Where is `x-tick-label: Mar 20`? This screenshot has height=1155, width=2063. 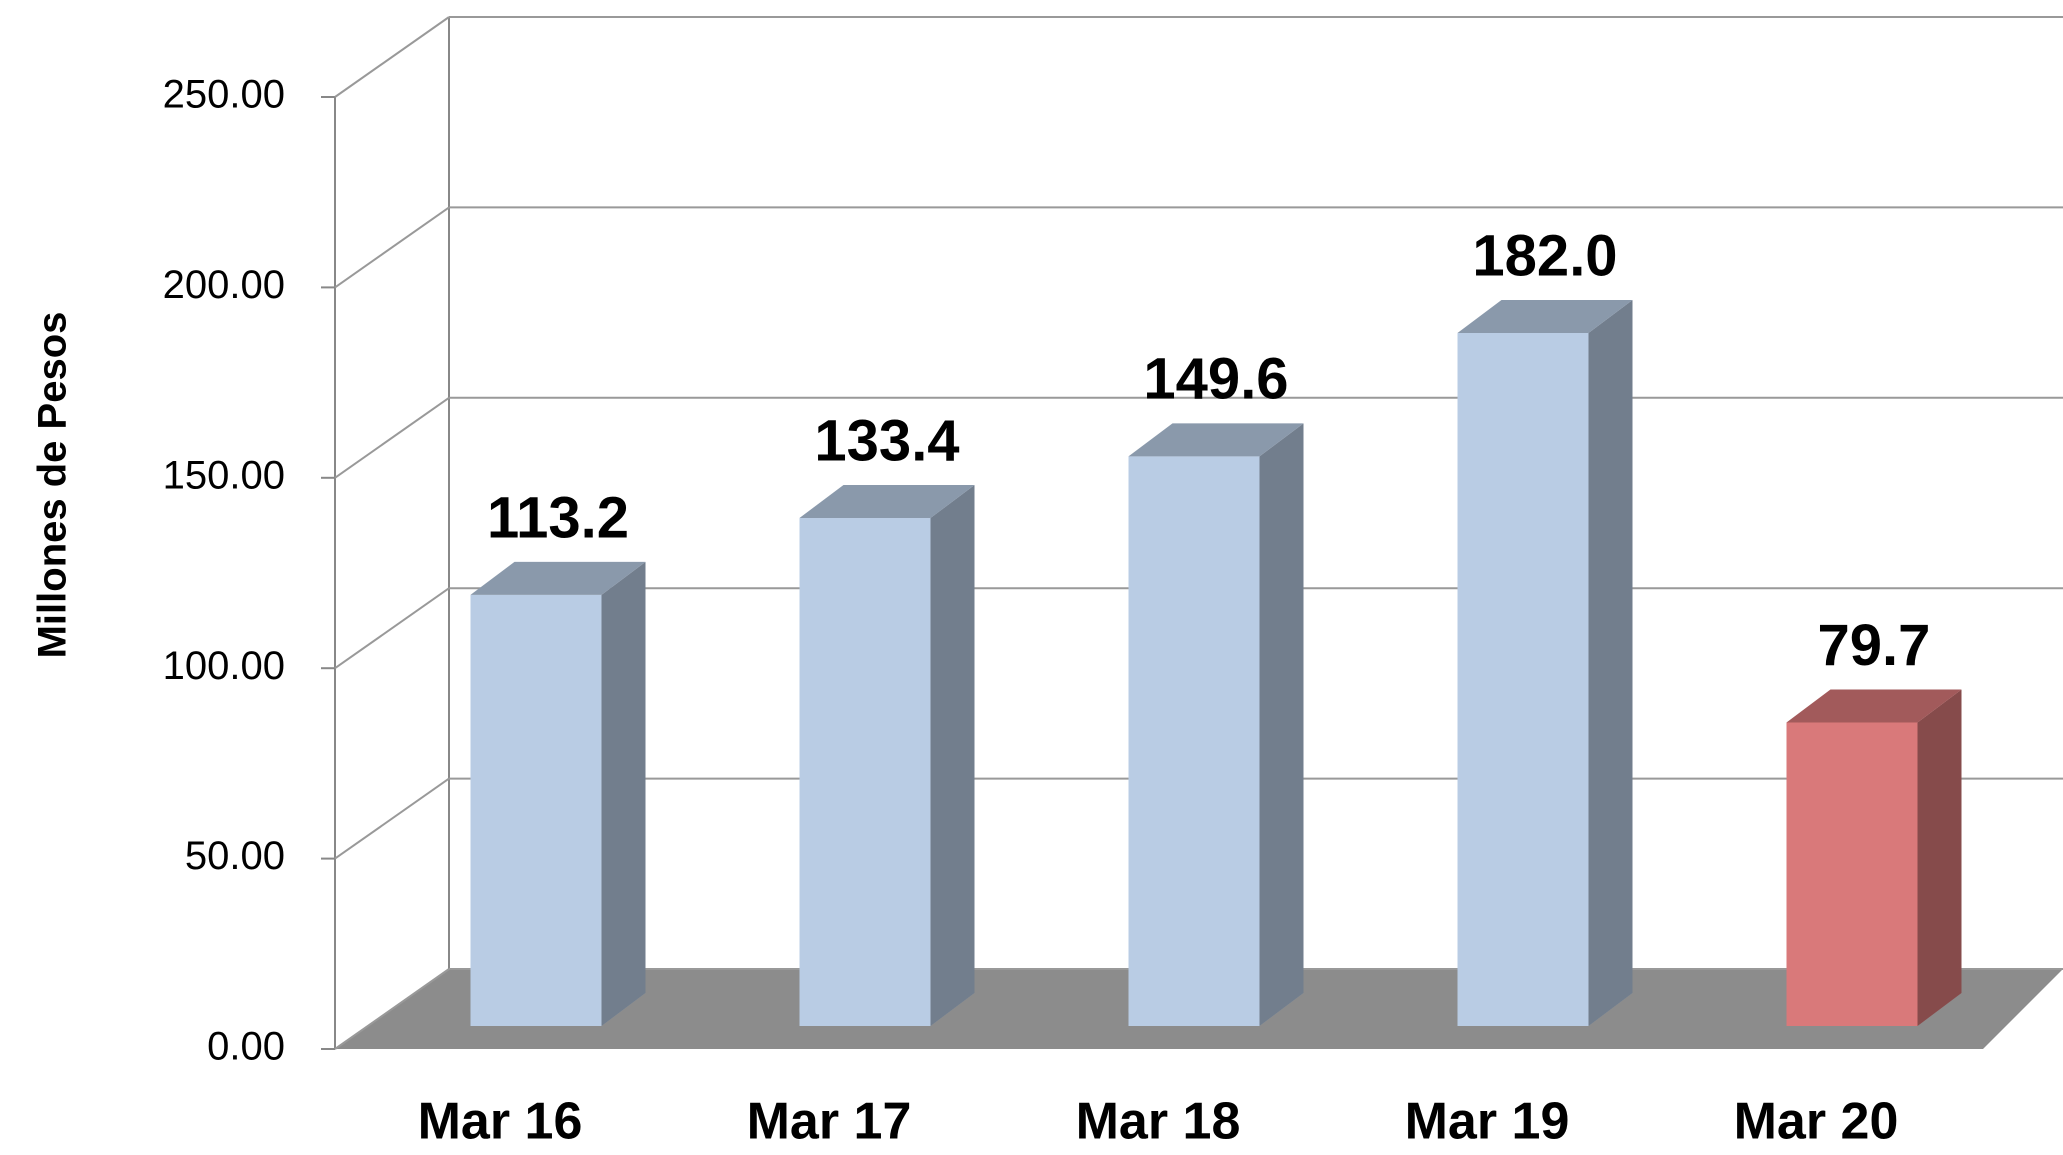
x-tick-label: Mar 20 is located at coordinates (1816, 1122).